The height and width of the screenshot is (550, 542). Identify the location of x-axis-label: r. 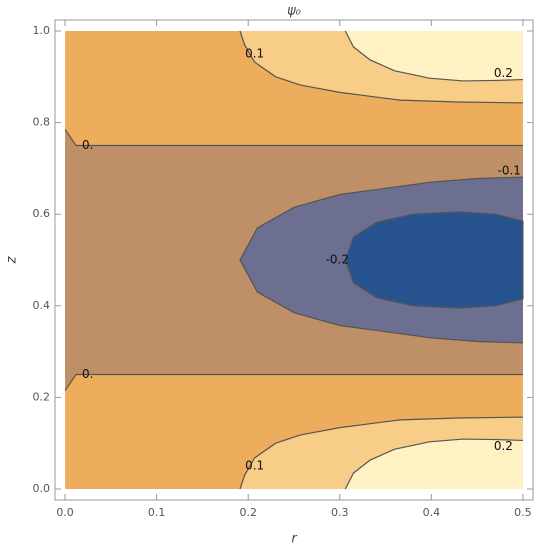
(294, 539).